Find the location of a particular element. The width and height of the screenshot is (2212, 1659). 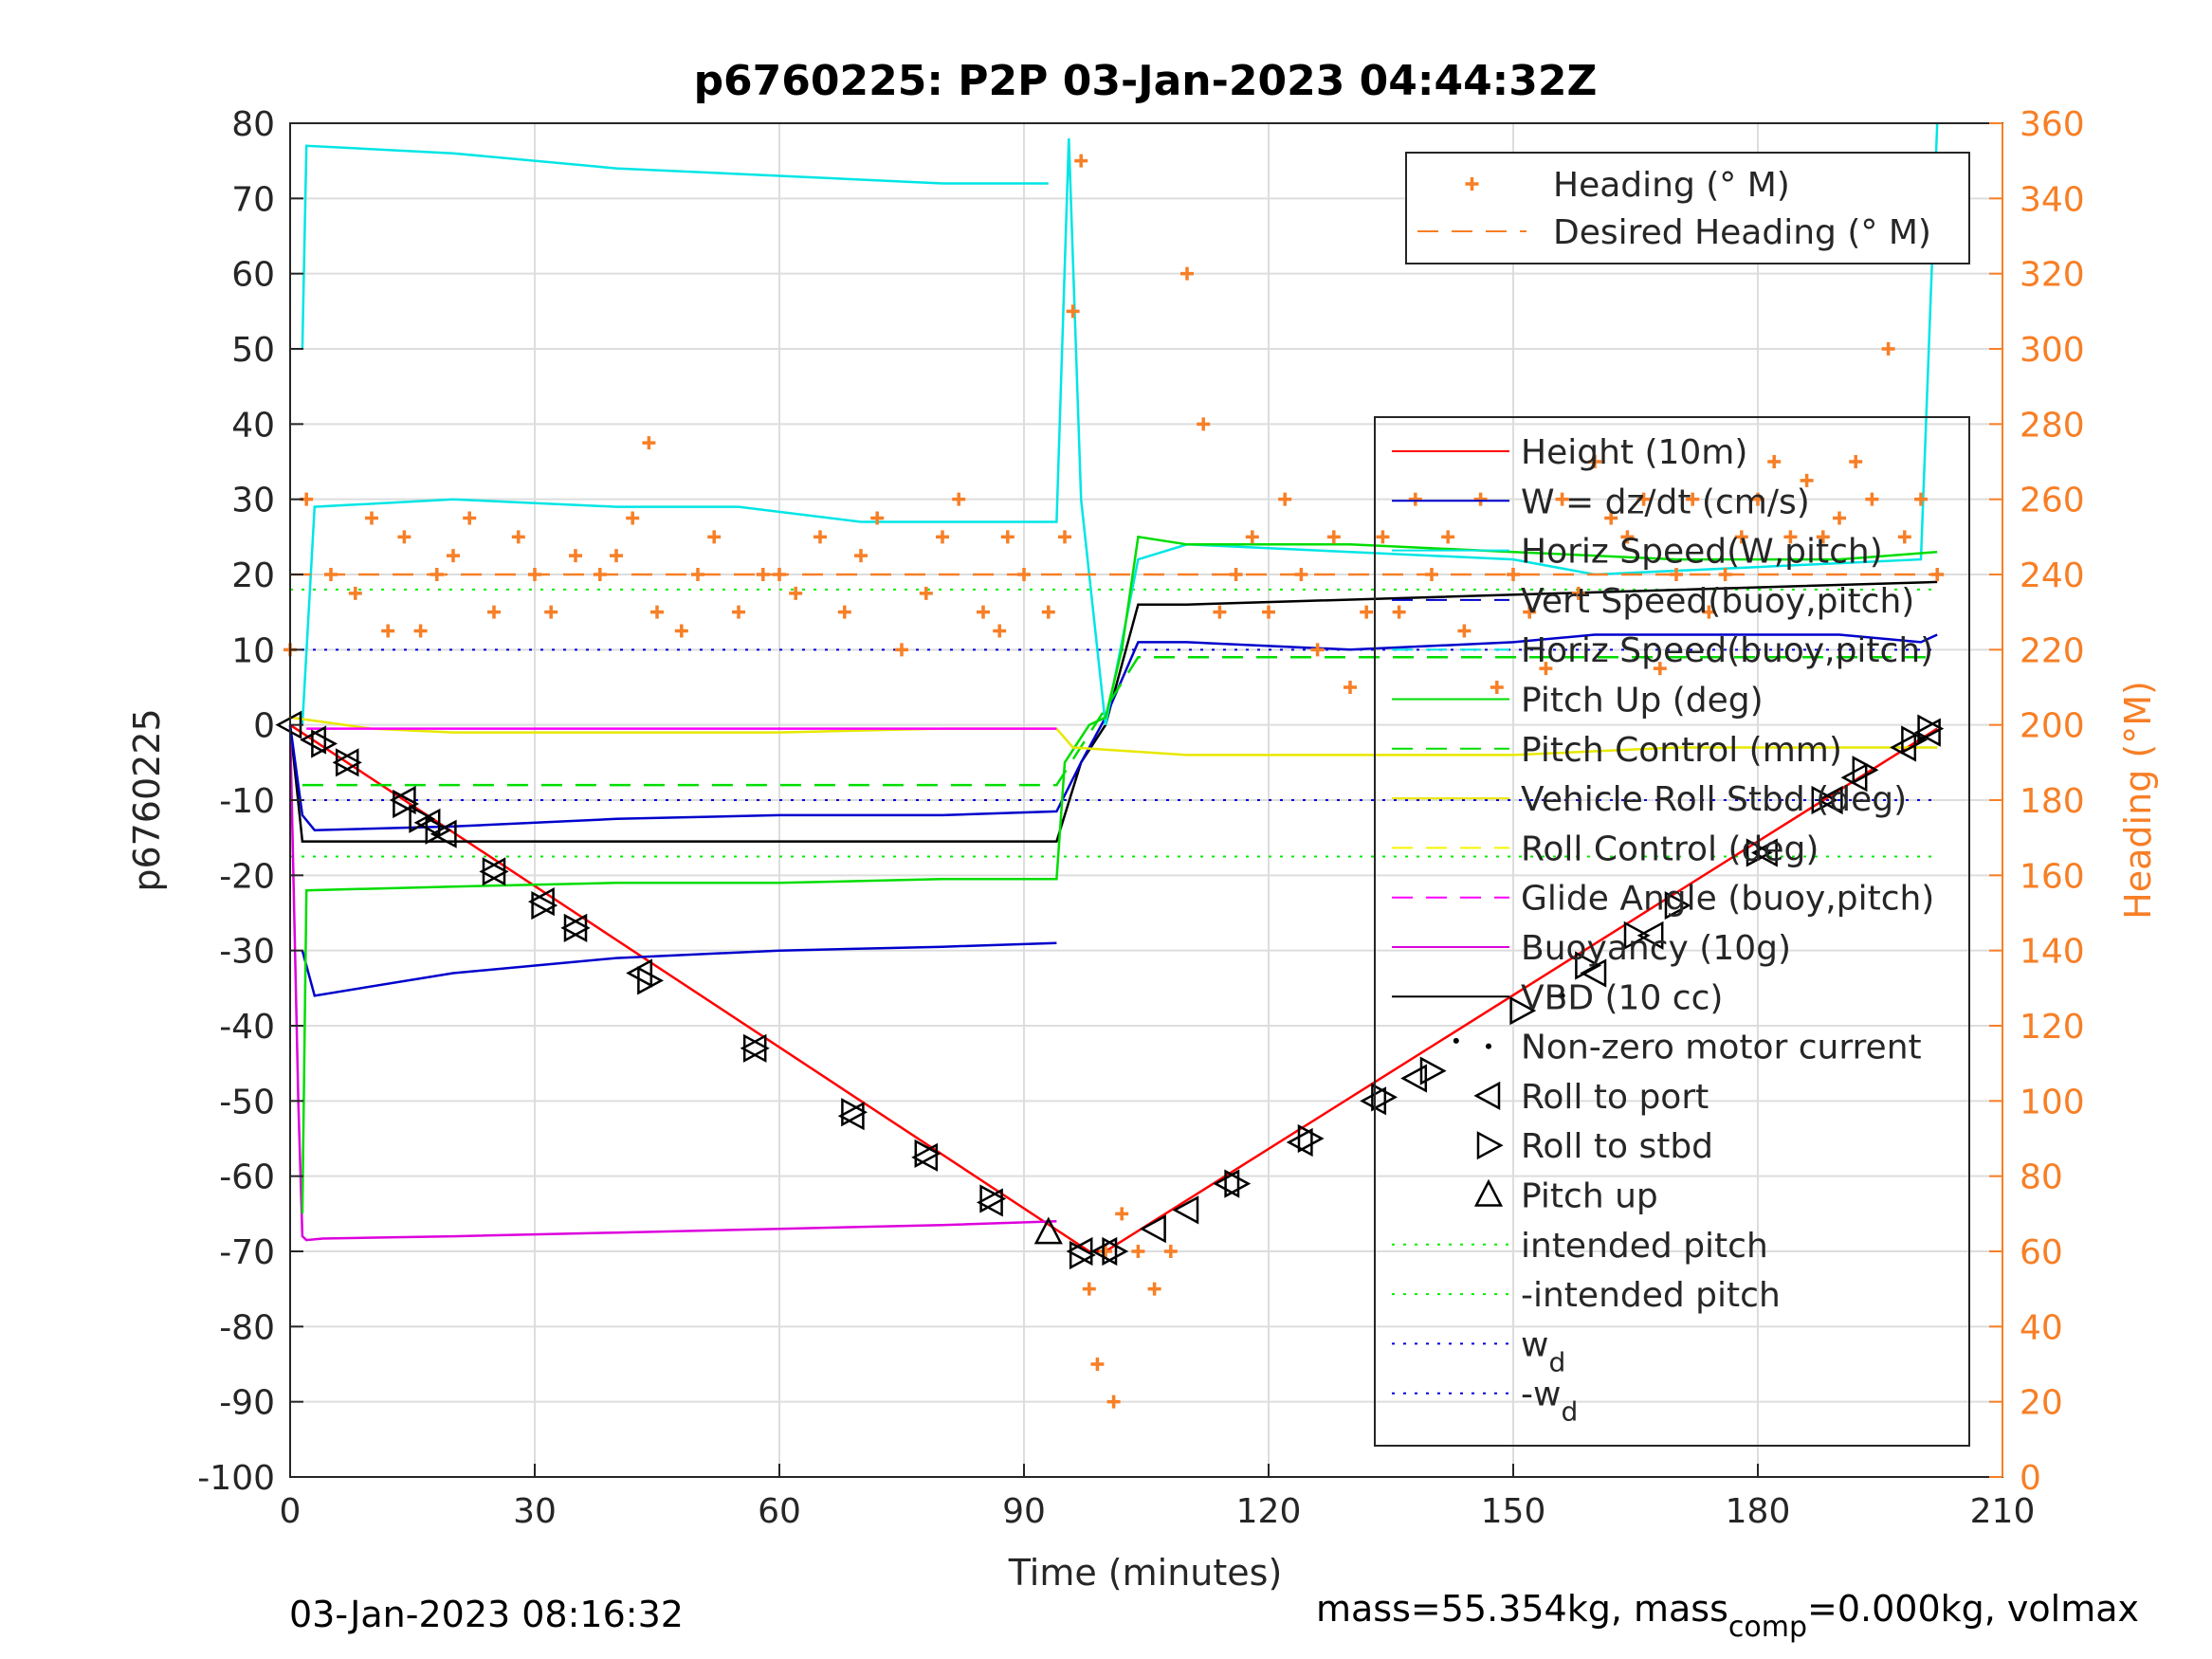

y-tick-label-left: 70 is located at coordinates (253, 199).